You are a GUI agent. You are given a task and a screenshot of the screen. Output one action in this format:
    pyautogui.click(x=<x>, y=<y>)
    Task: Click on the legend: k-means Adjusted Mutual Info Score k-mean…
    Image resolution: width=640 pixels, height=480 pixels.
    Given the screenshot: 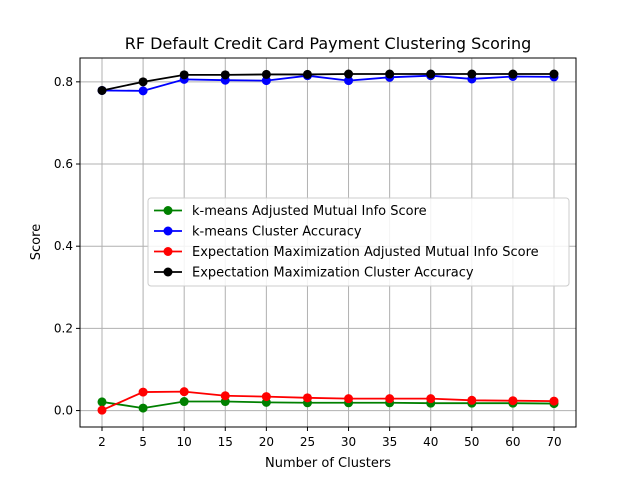 What is the action you would take?
    pyautogui.click(x=358, y=242)
    